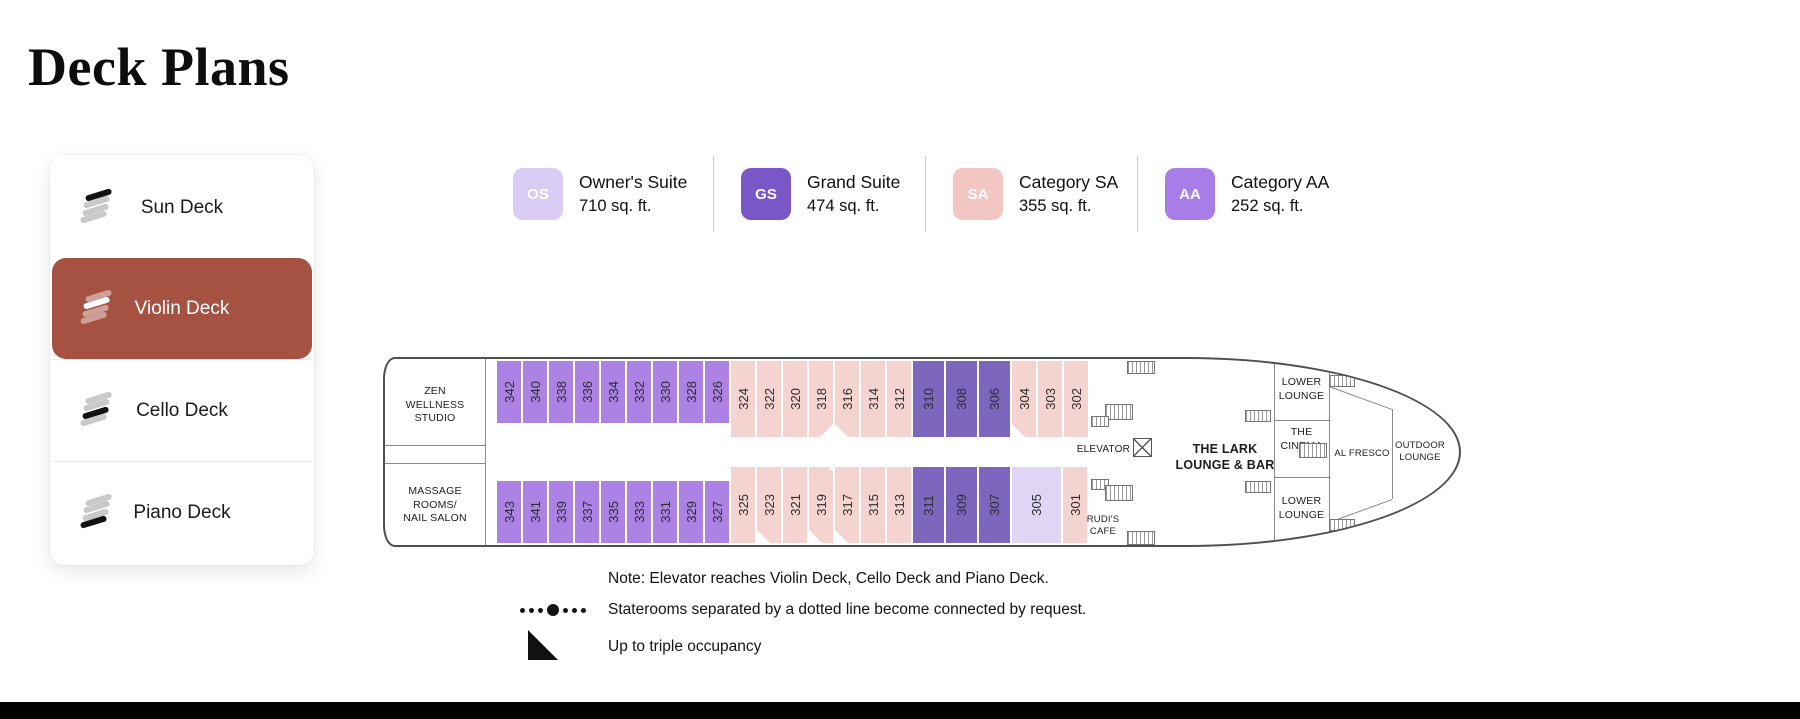 This screenshot has height=719, width=1800. What do you see at coordinates (1055, 205) in the screenshot?
I see `legend-category-size: 355 sq. ft.` at bounding box center [1055, 205].